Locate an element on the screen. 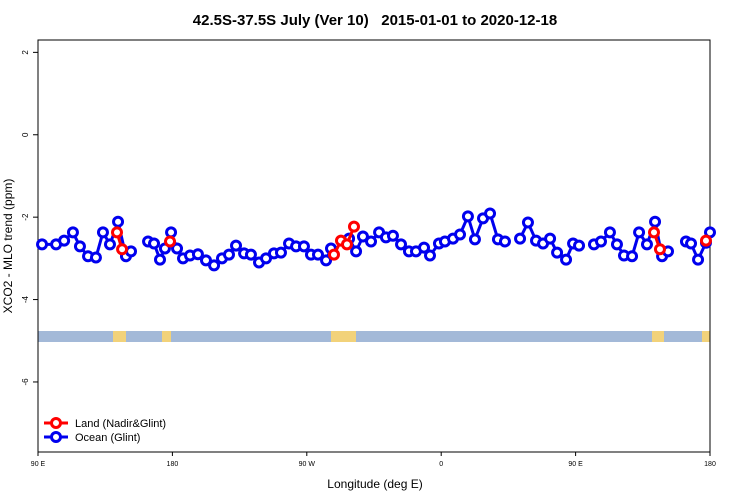 This screenshot has width=750, height=500. y-tick-label: 0 is located at coordinates (25, 134).